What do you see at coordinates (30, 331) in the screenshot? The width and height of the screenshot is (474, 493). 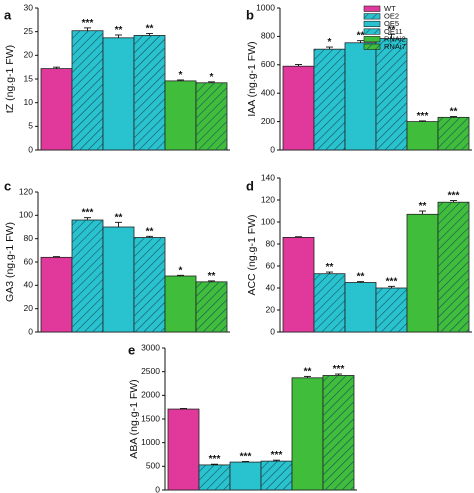 I see `y-tick-label-c: 0` at bounding box center [30, 331].